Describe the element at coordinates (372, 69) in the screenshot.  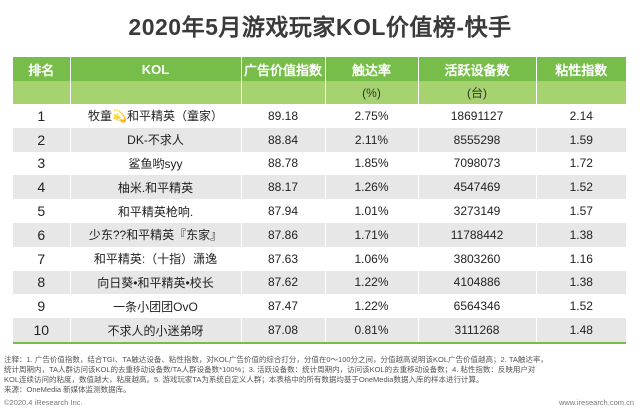
I see `column-header-reach: 触达率` at that location.